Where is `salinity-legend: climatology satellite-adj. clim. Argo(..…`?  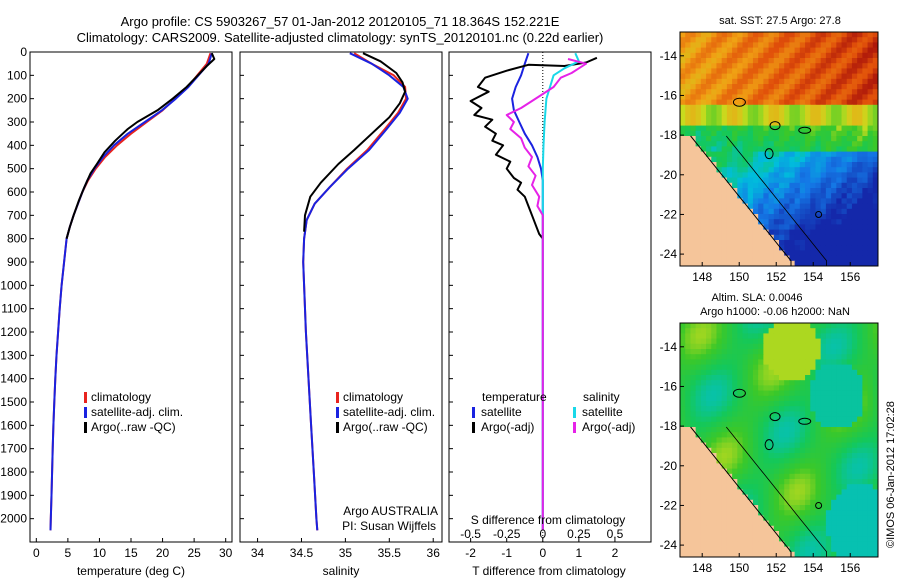 salinity-legend: climatology satellite-adj. clim. Argo(..… is located at coordinates (385, 412).